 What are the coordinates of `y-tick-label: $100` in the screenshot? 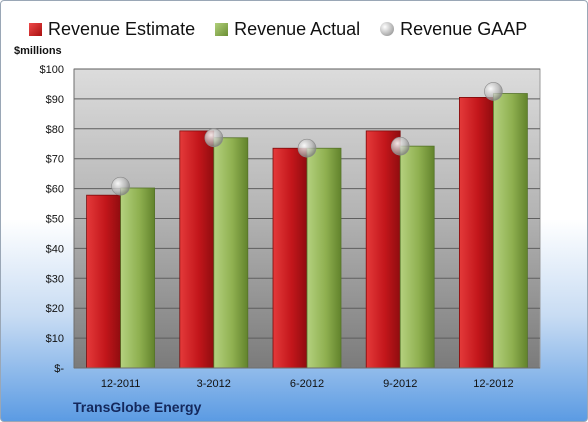 It's located at (52, 70).